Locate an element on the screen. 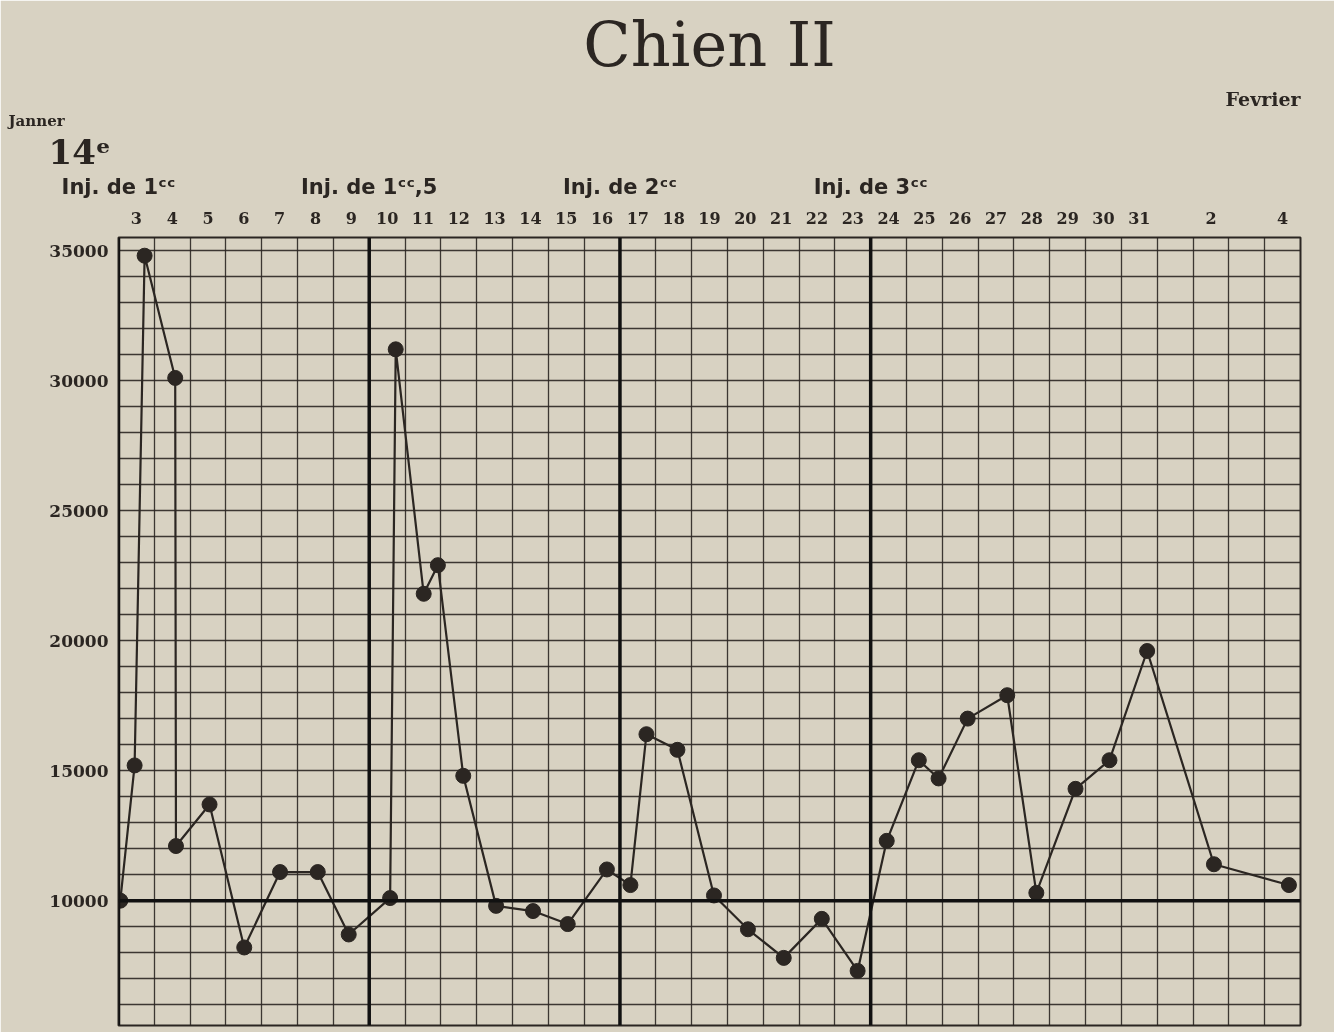 This screenshot has width=1334, height=1032. x-tick-label: 25 is located at coordinates (924, 218).